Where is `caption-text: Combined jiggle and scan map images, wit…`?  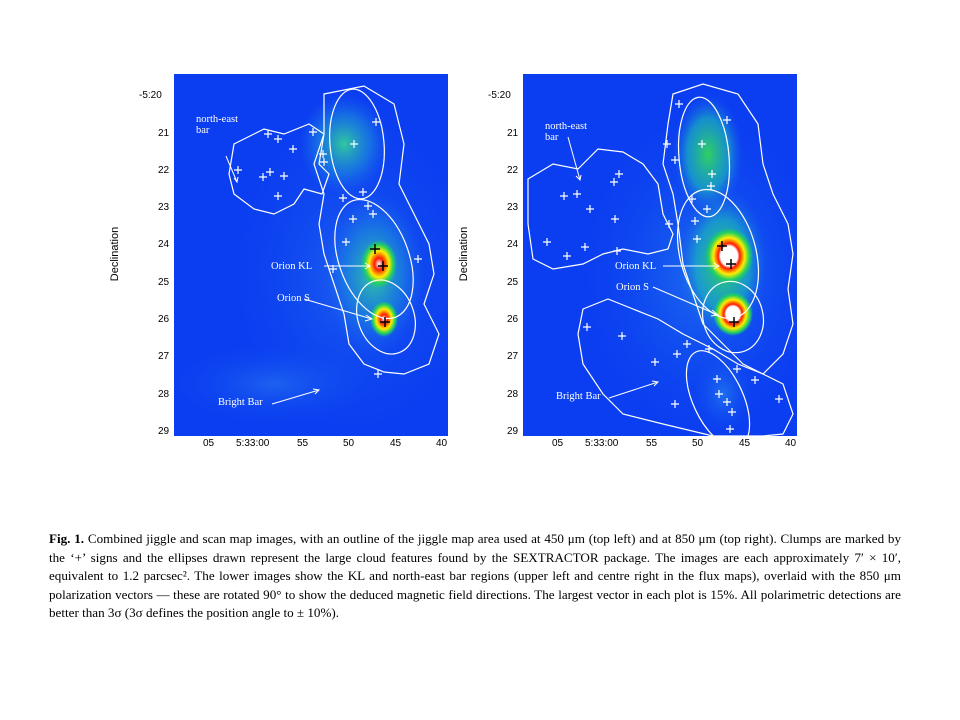
caption-text: Combined jiggle and scan map images, wit… is located at coordinates (475, 576).